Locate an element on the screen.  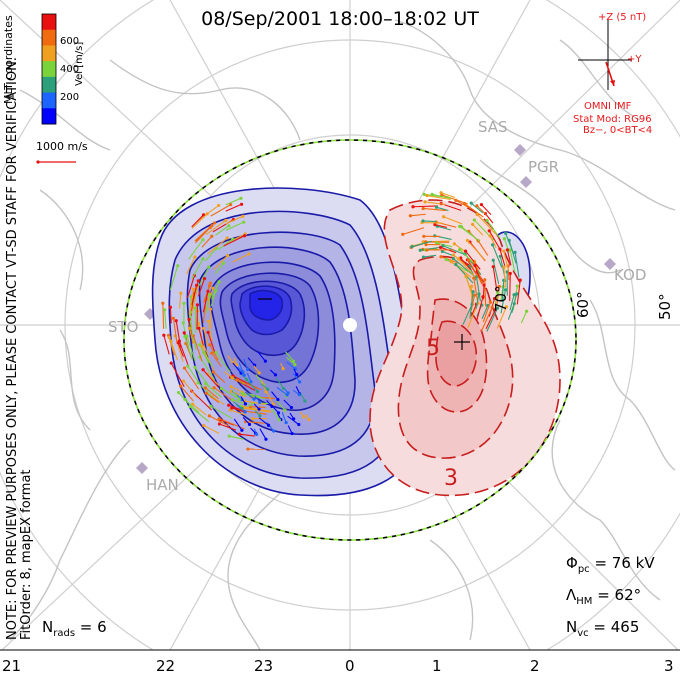
colorbar-tick-400: 400 is located at coordinates (69, 69).